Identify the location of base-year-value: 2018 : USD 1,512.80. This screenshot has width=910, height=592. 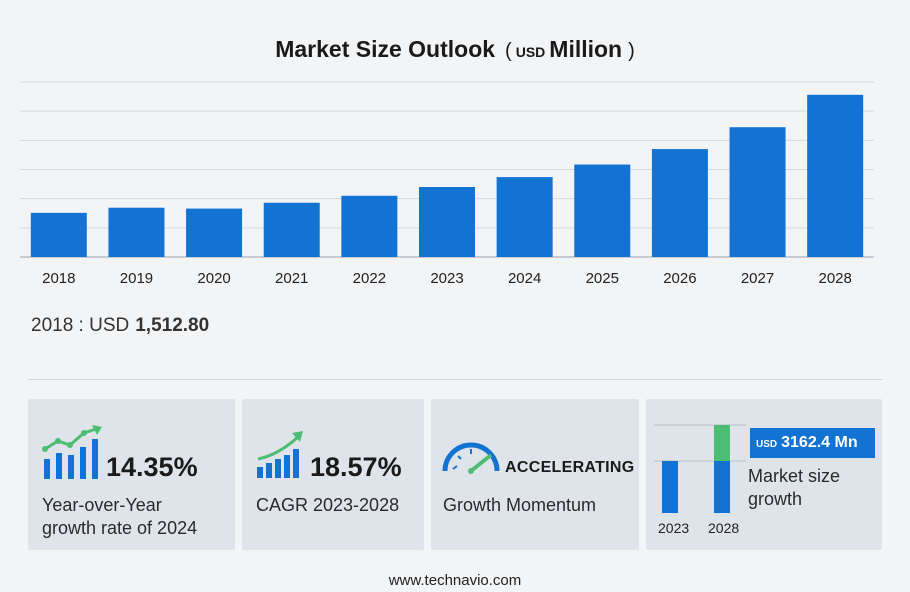
(120, 326).